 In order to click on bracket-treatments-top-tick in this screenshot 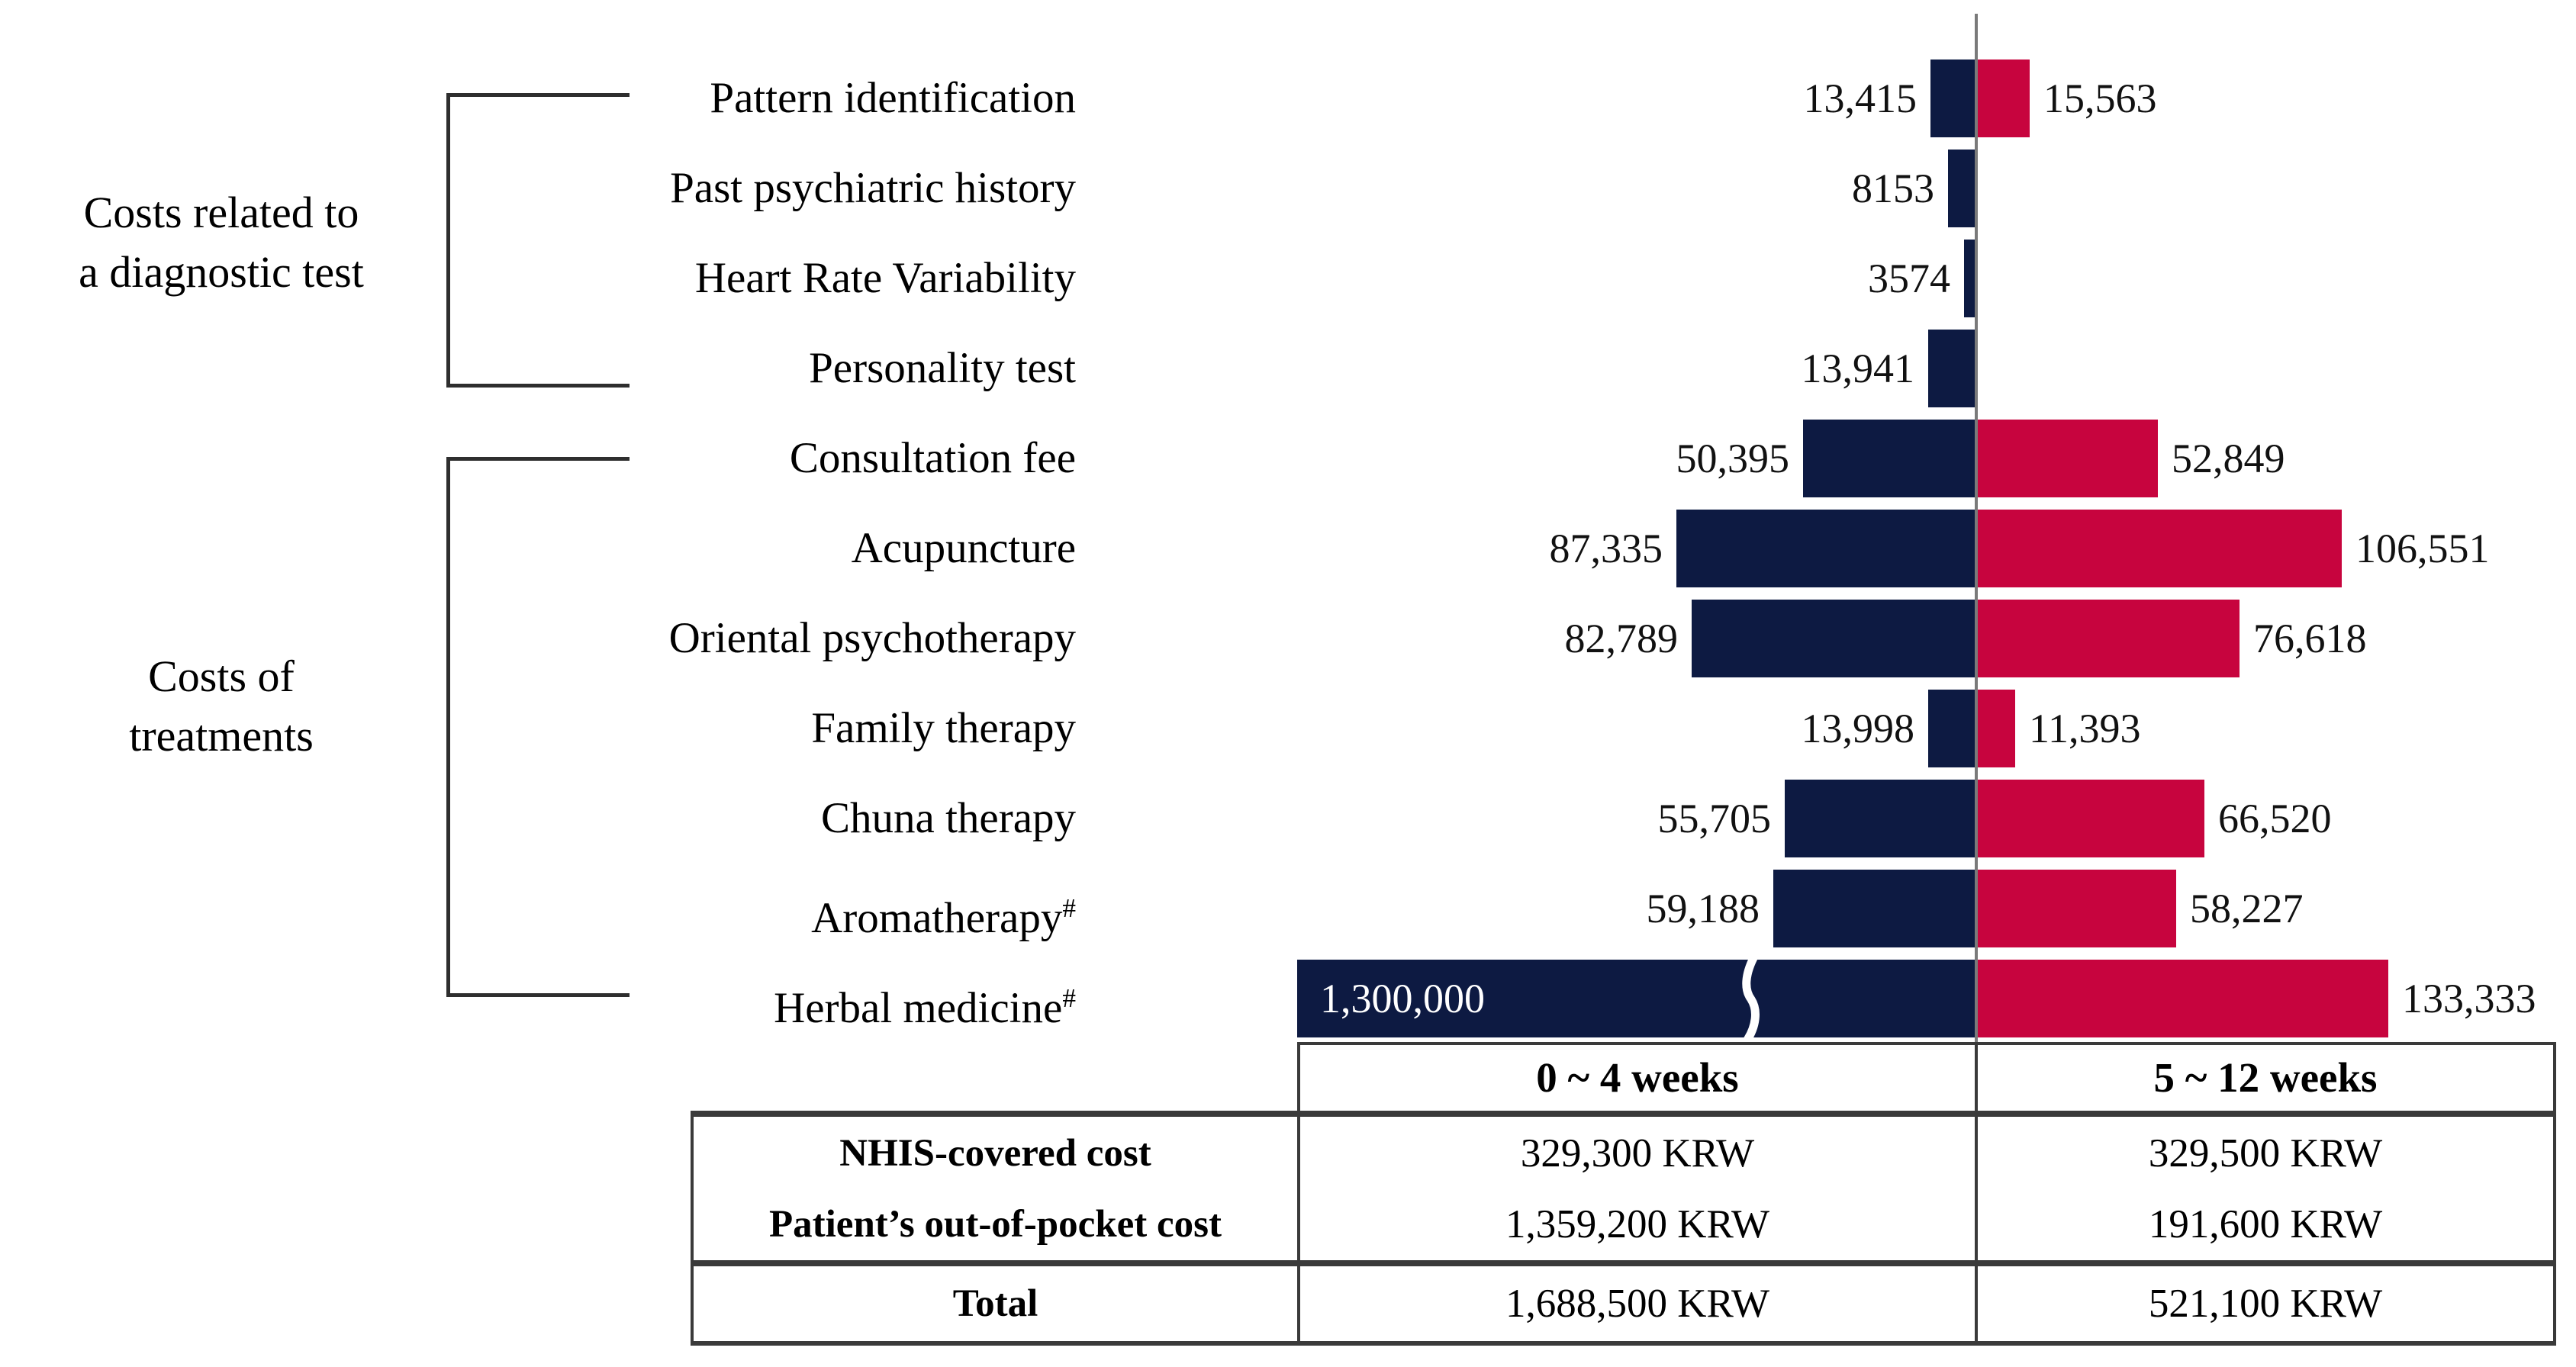, I will do `click(538, 459)`.